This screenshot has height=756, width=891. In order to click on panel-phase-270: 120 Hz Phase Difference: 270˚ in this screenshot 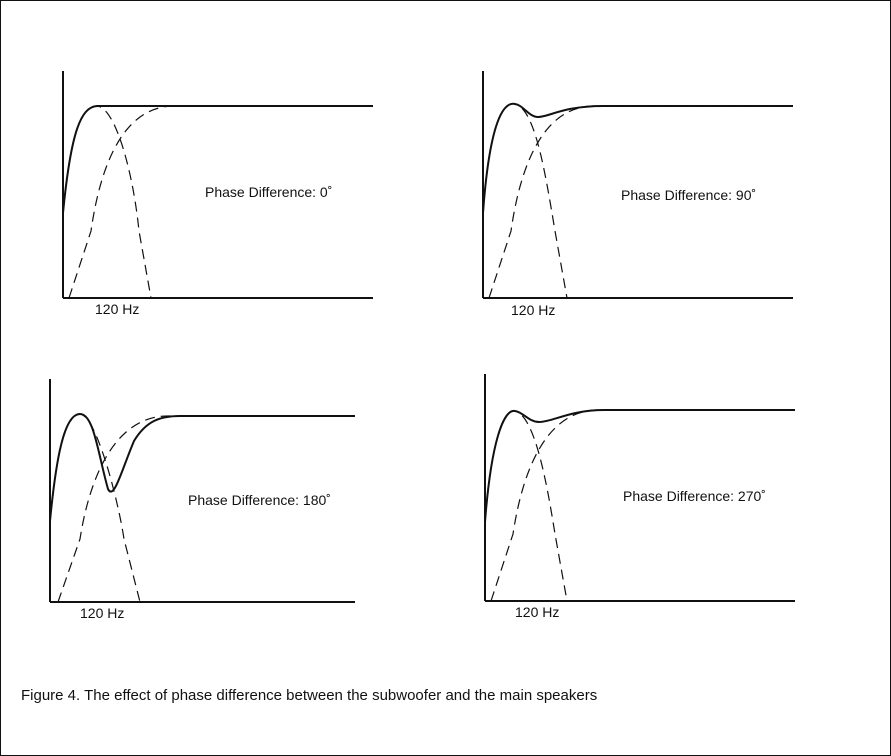, I will do `click(649, 499)`.